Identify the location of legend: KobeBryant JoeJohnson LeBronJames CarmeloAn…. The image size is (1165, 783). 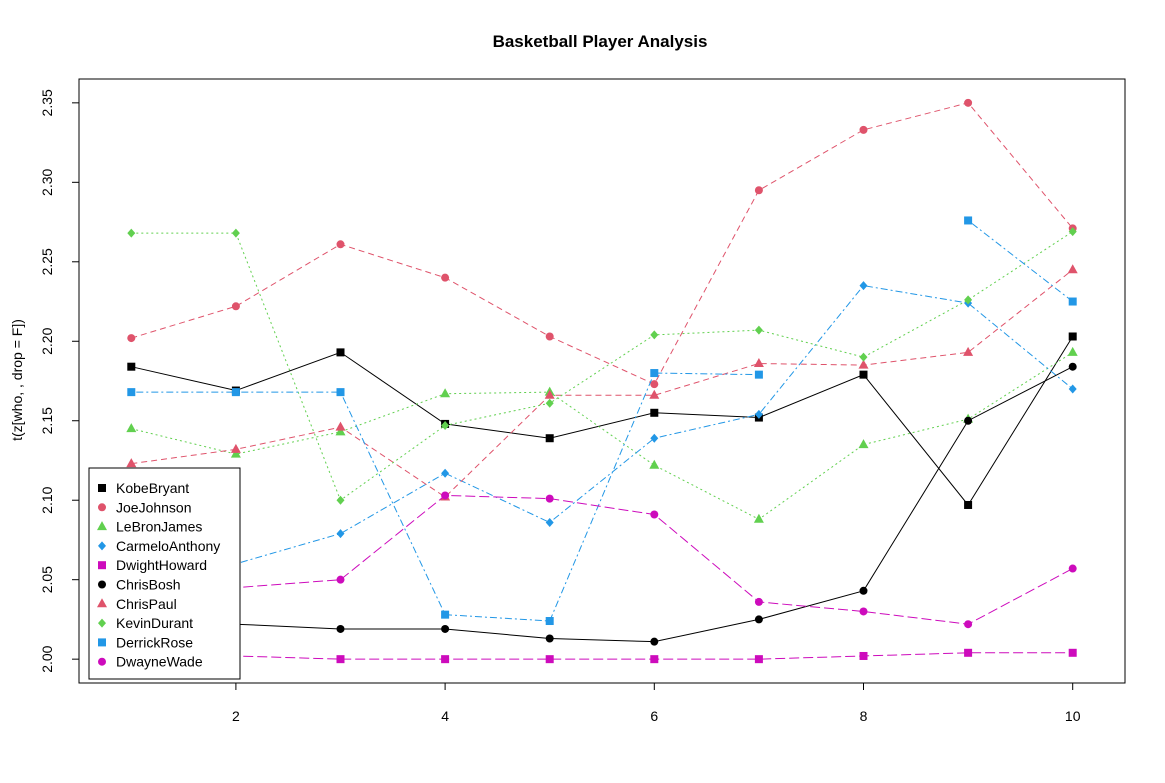
(164, 573).